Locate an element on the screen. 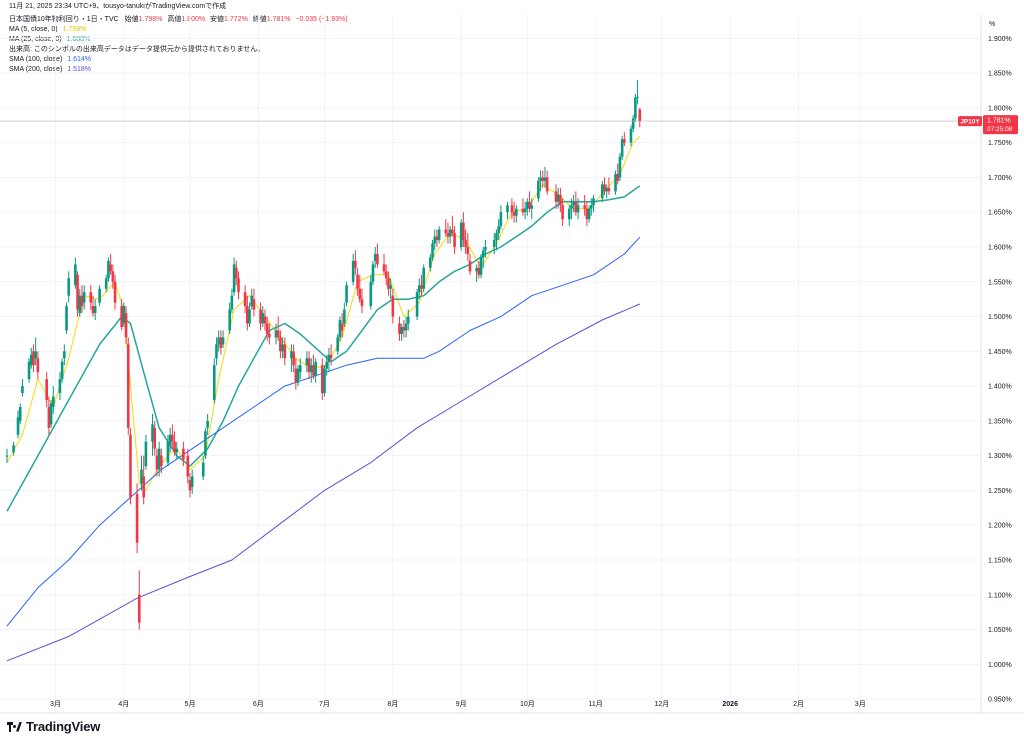 The image size is (1024, 744). indicator-ma25: MA (25, close, 0) 1.688% is located at coordinates (49, 39).